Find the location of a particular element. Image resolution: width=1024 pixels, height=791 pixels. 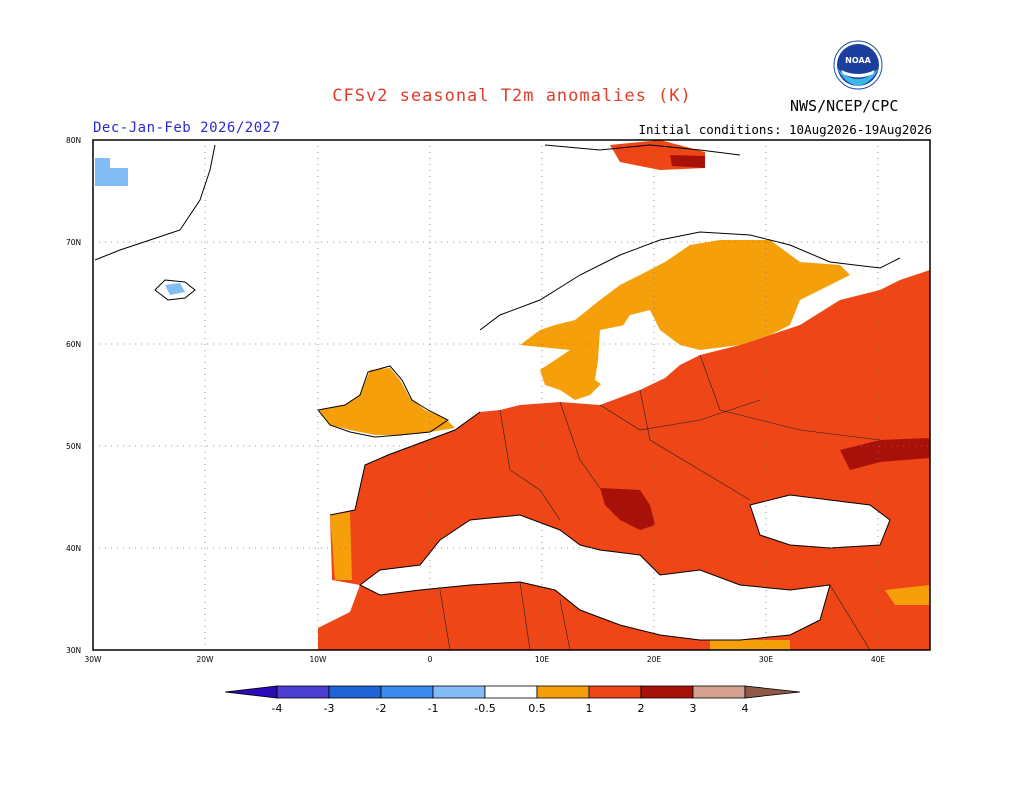

anomaly-region-darkred-arctic is located at coordinates (687, 161).